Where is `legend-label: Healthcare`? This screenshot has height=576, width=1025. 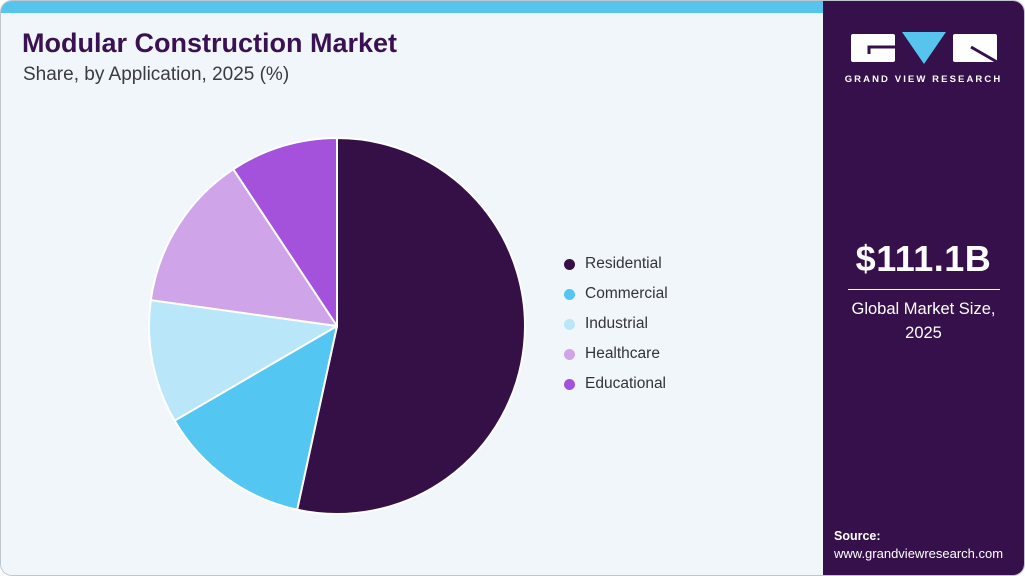
legend-label: Healthcare is located at coordinates (622, 353).